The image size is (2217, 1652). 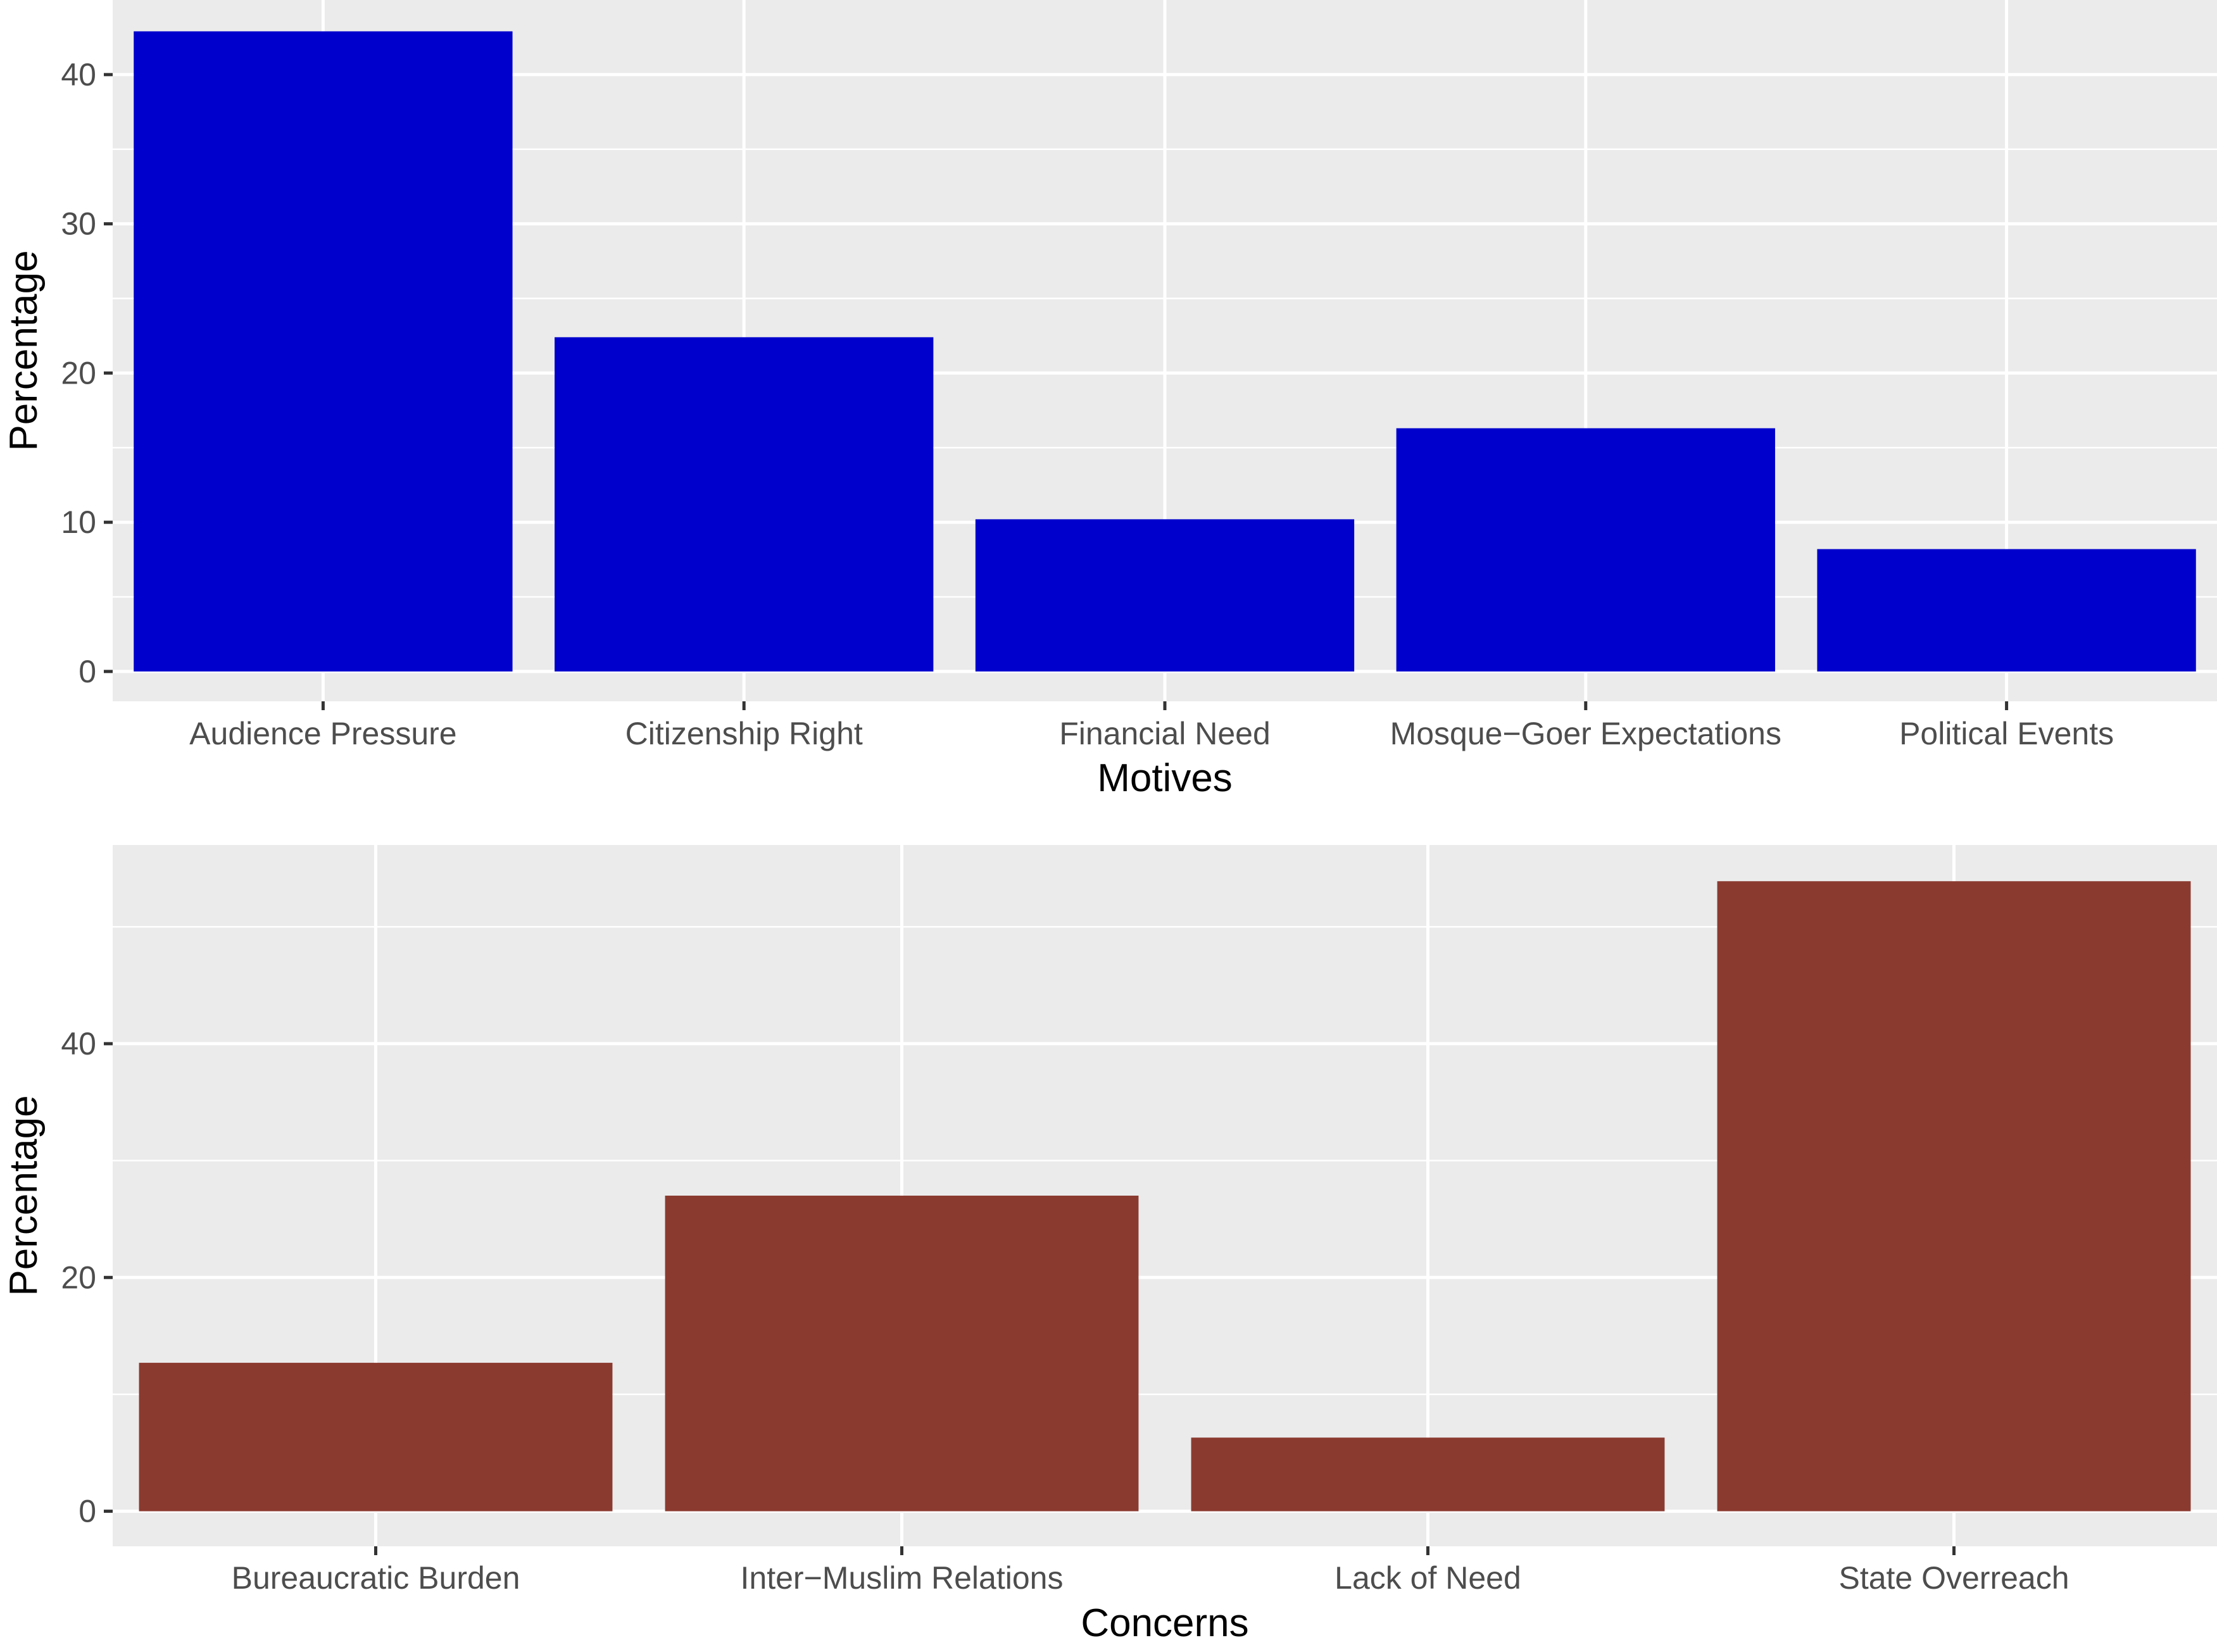 What do you see at coordinates (376, 1578) in the screenshot?
I see `concerns-x-tick-label: Bureaucratic Burden` at bounding box center [376, 1578].